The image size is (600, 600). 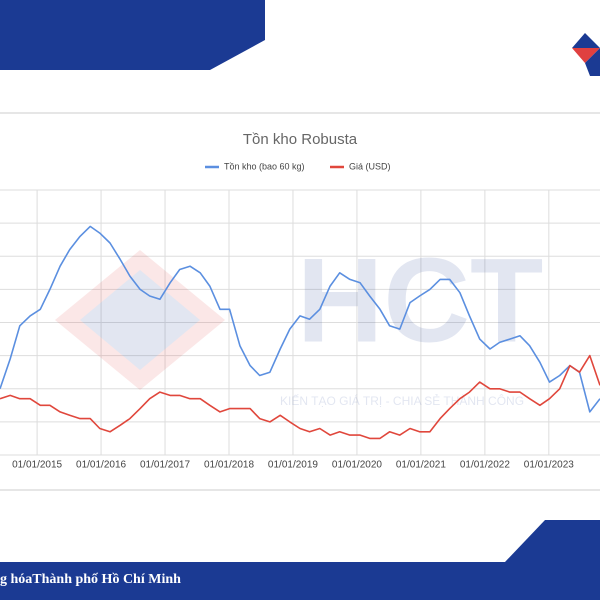 What do you see at coordinates (90, 579) in the screenshot?
I see `footer-text: g hóaThành phố Hồ Chí Minh` at bounding box center [90, 579].